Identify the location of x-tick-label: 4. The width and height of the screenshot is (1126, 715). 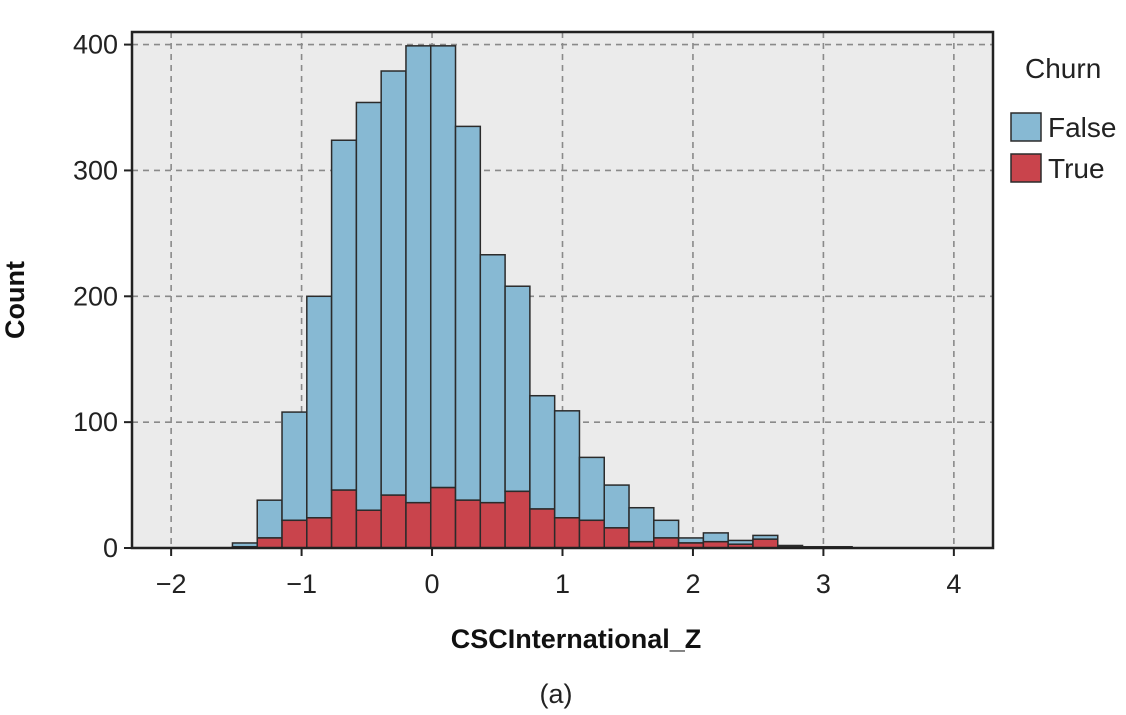
(953, 584).